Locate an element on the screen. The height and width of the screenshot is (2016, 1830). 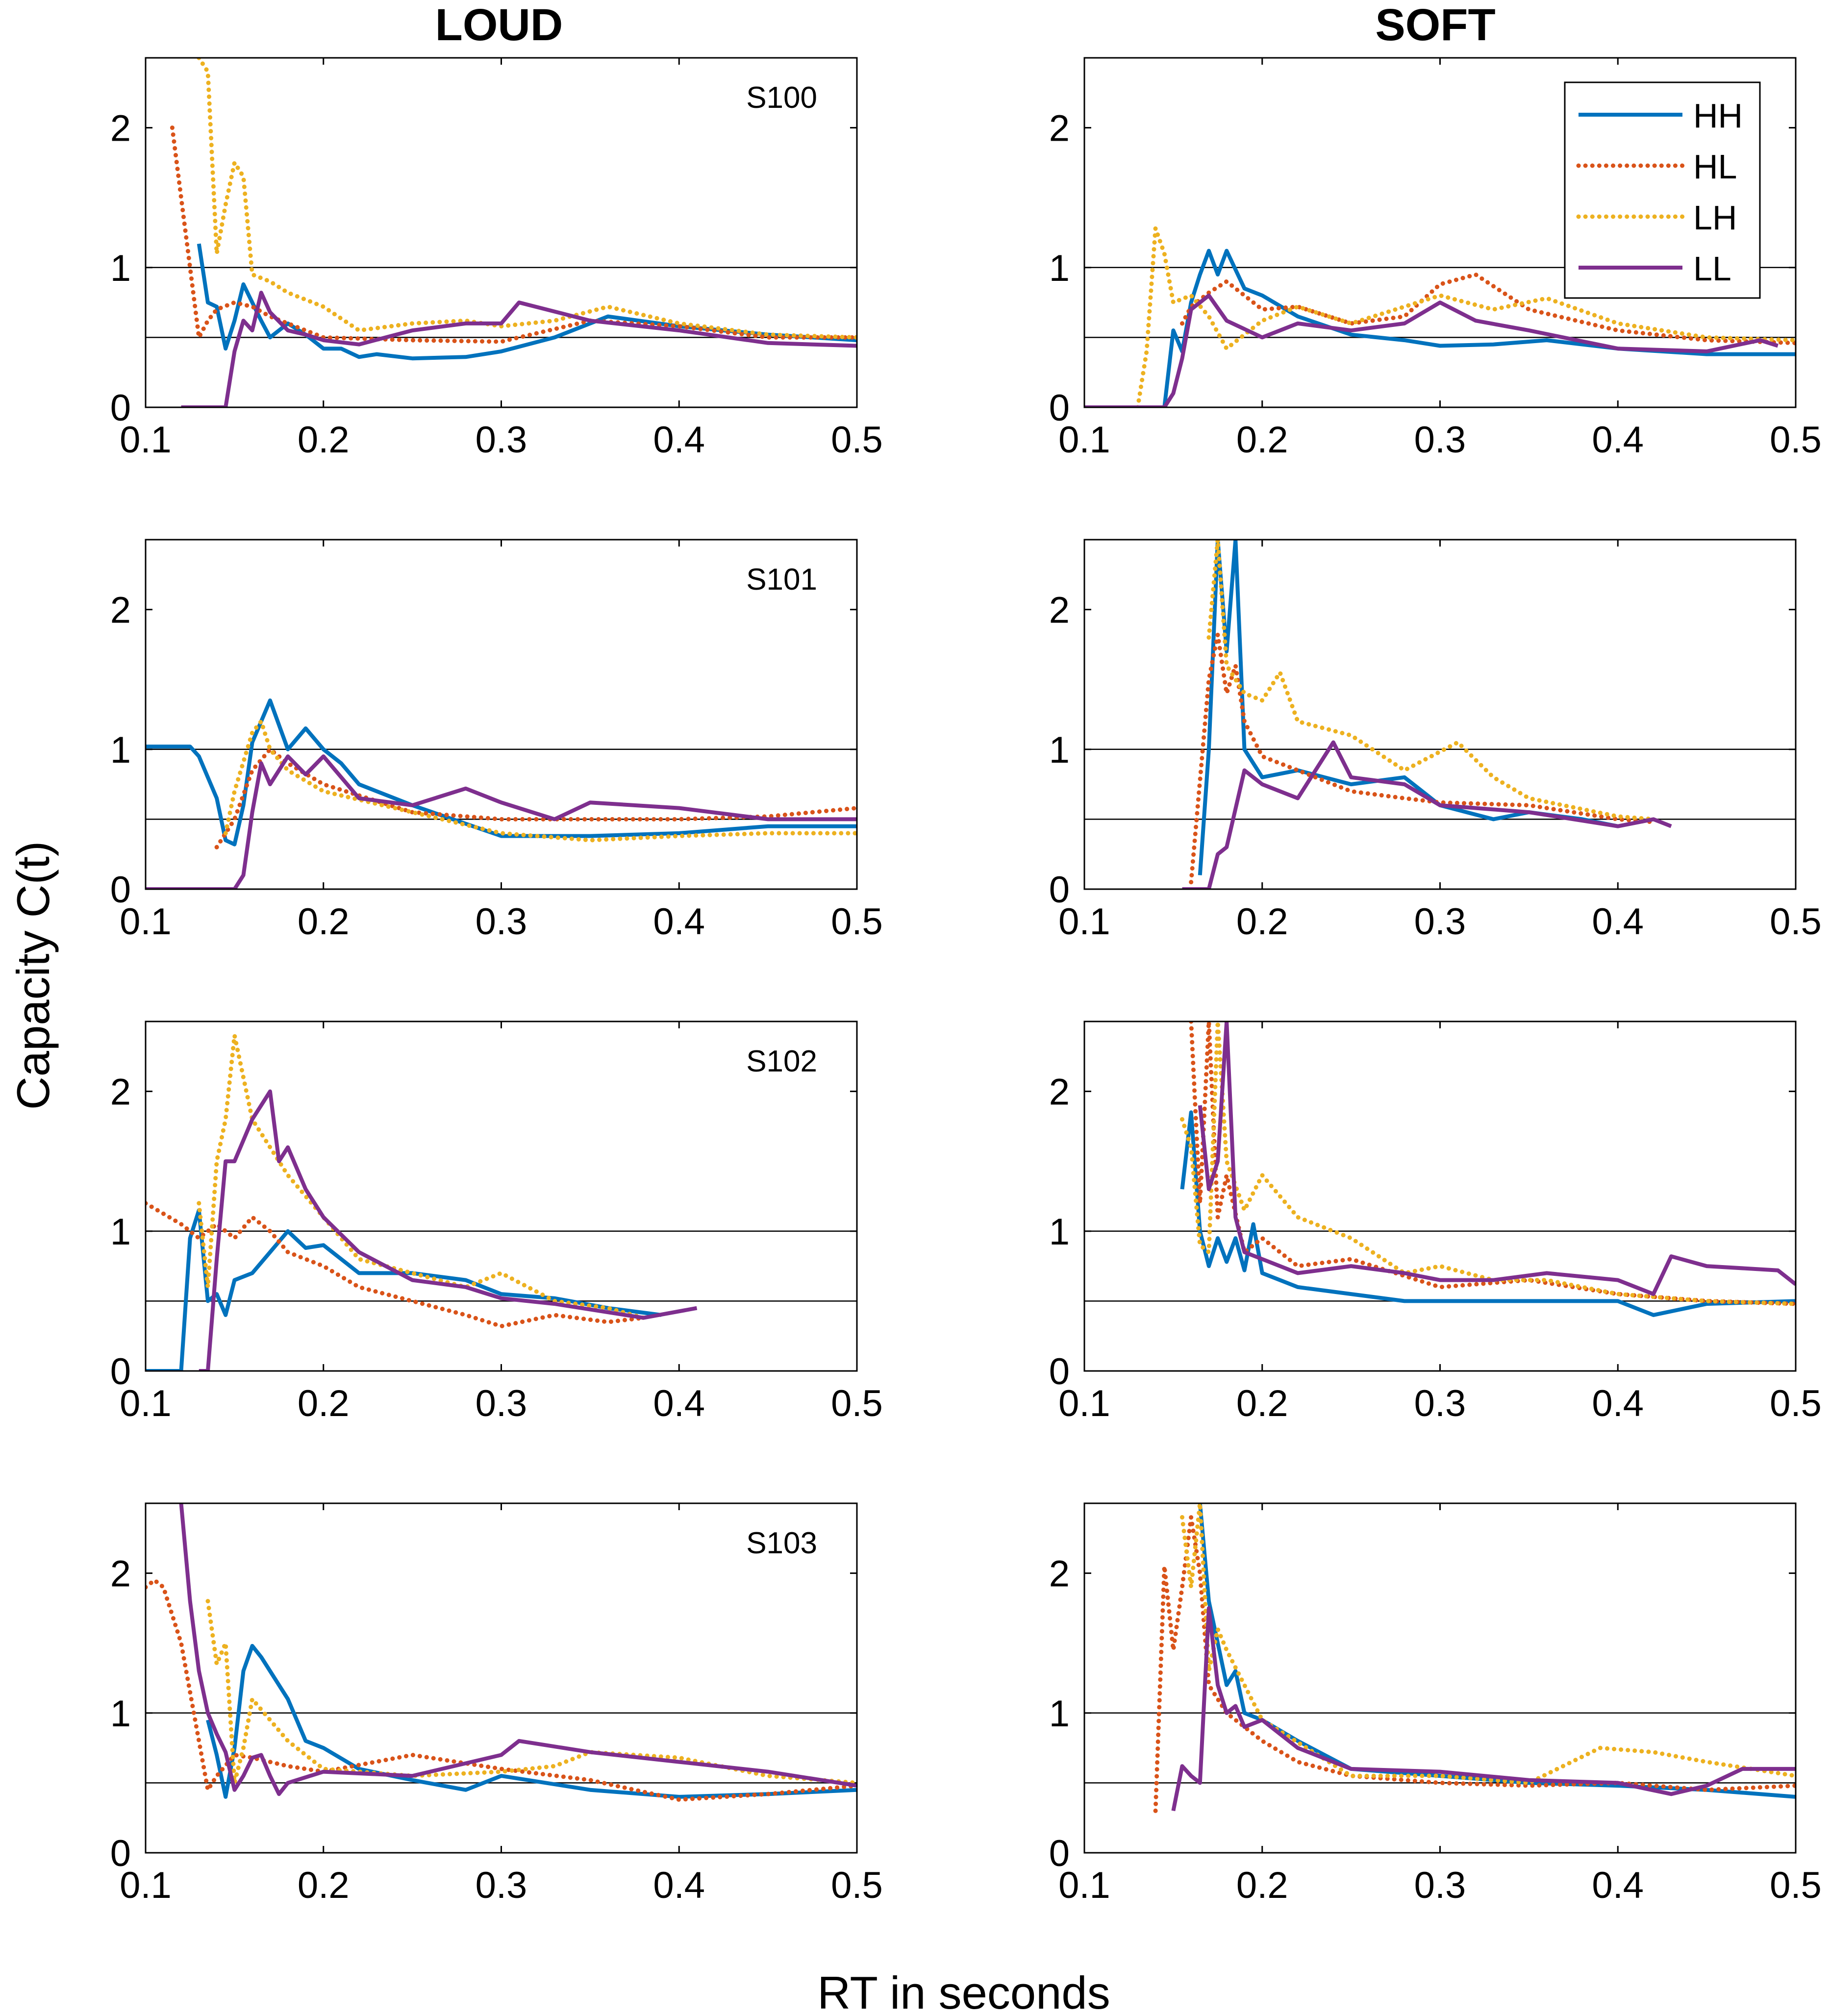
subject-label: S100 is located at coordinates (781, 98).